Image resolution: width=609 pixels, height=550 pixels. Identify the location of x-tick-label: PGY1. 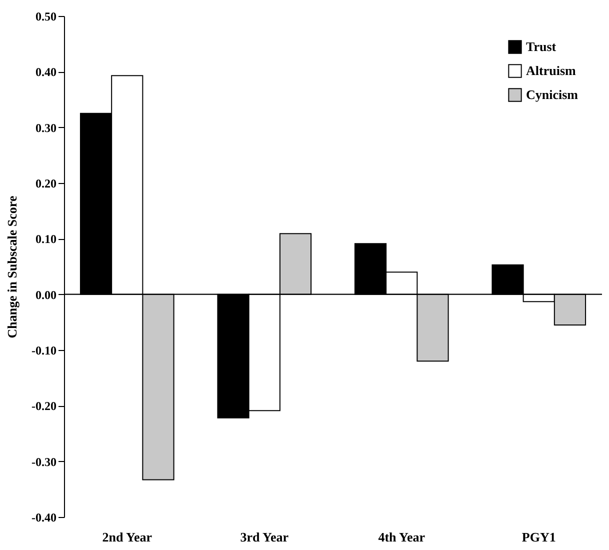
(539, 537).